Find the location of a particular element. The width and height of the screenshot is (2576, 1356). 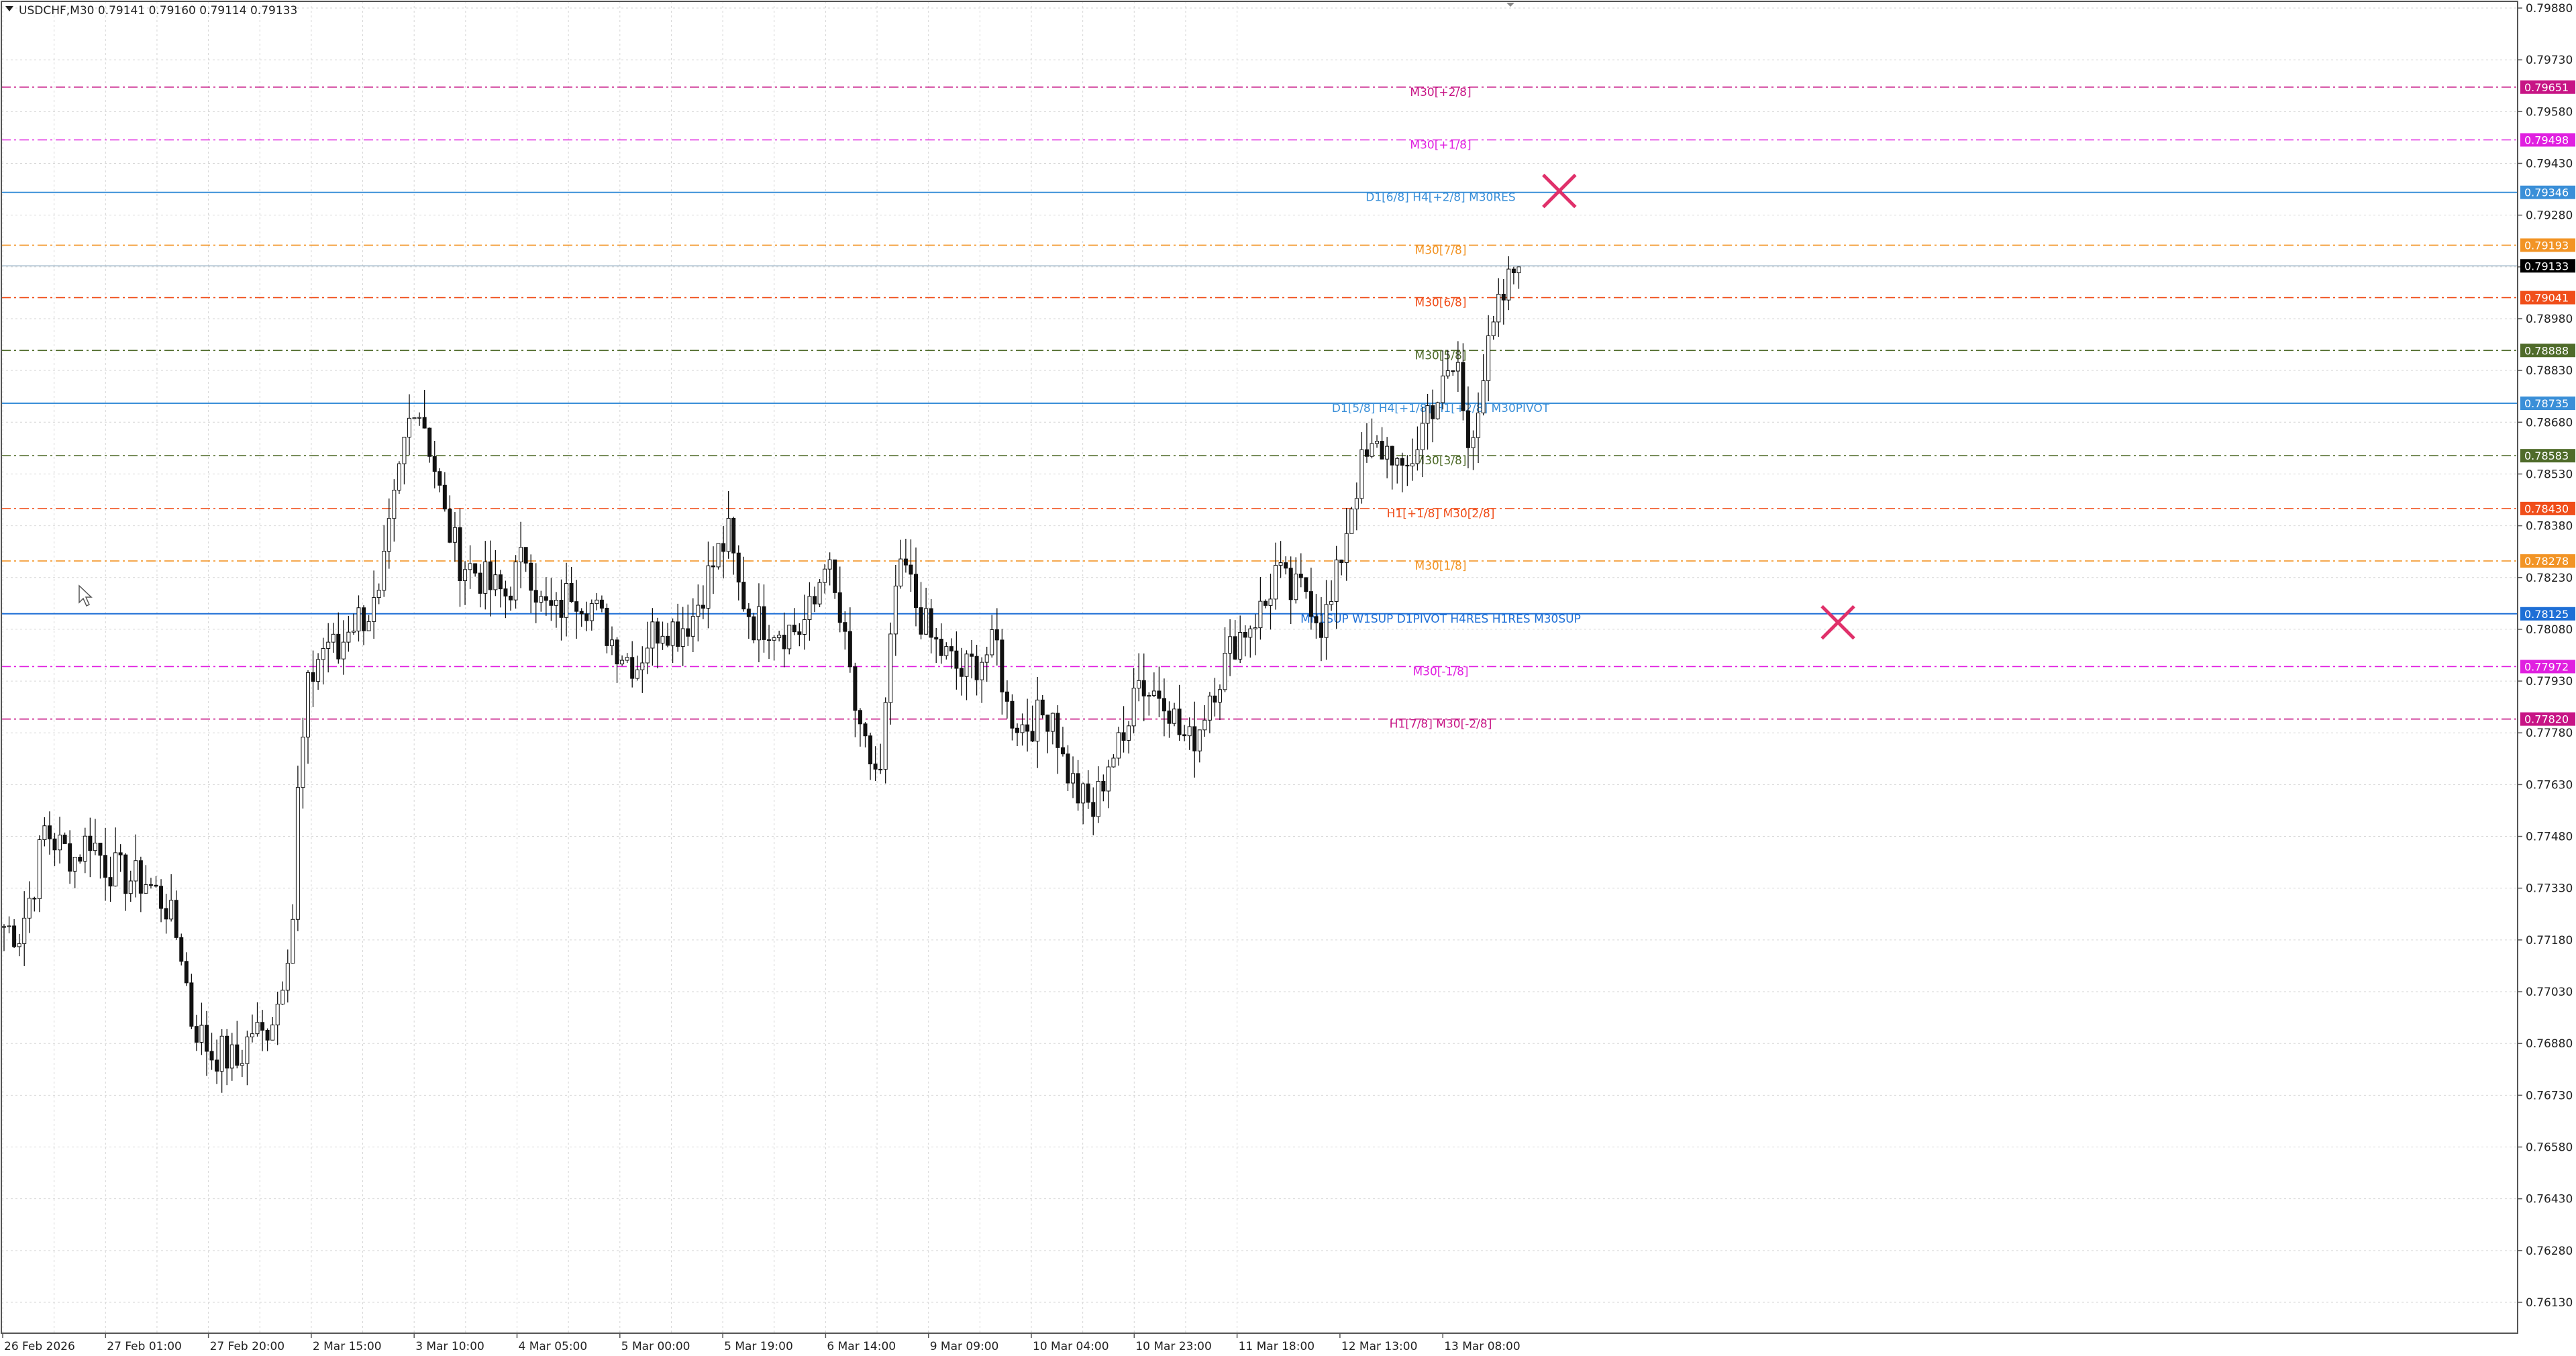

y-tick-label: 0.79880 is located at coordinates (2549, 8).